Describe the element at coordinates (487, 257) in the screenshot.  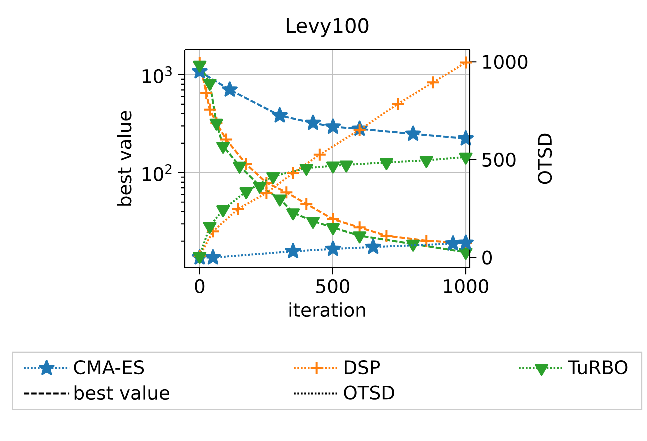
I see `y2-tick-label: 0` at that location.